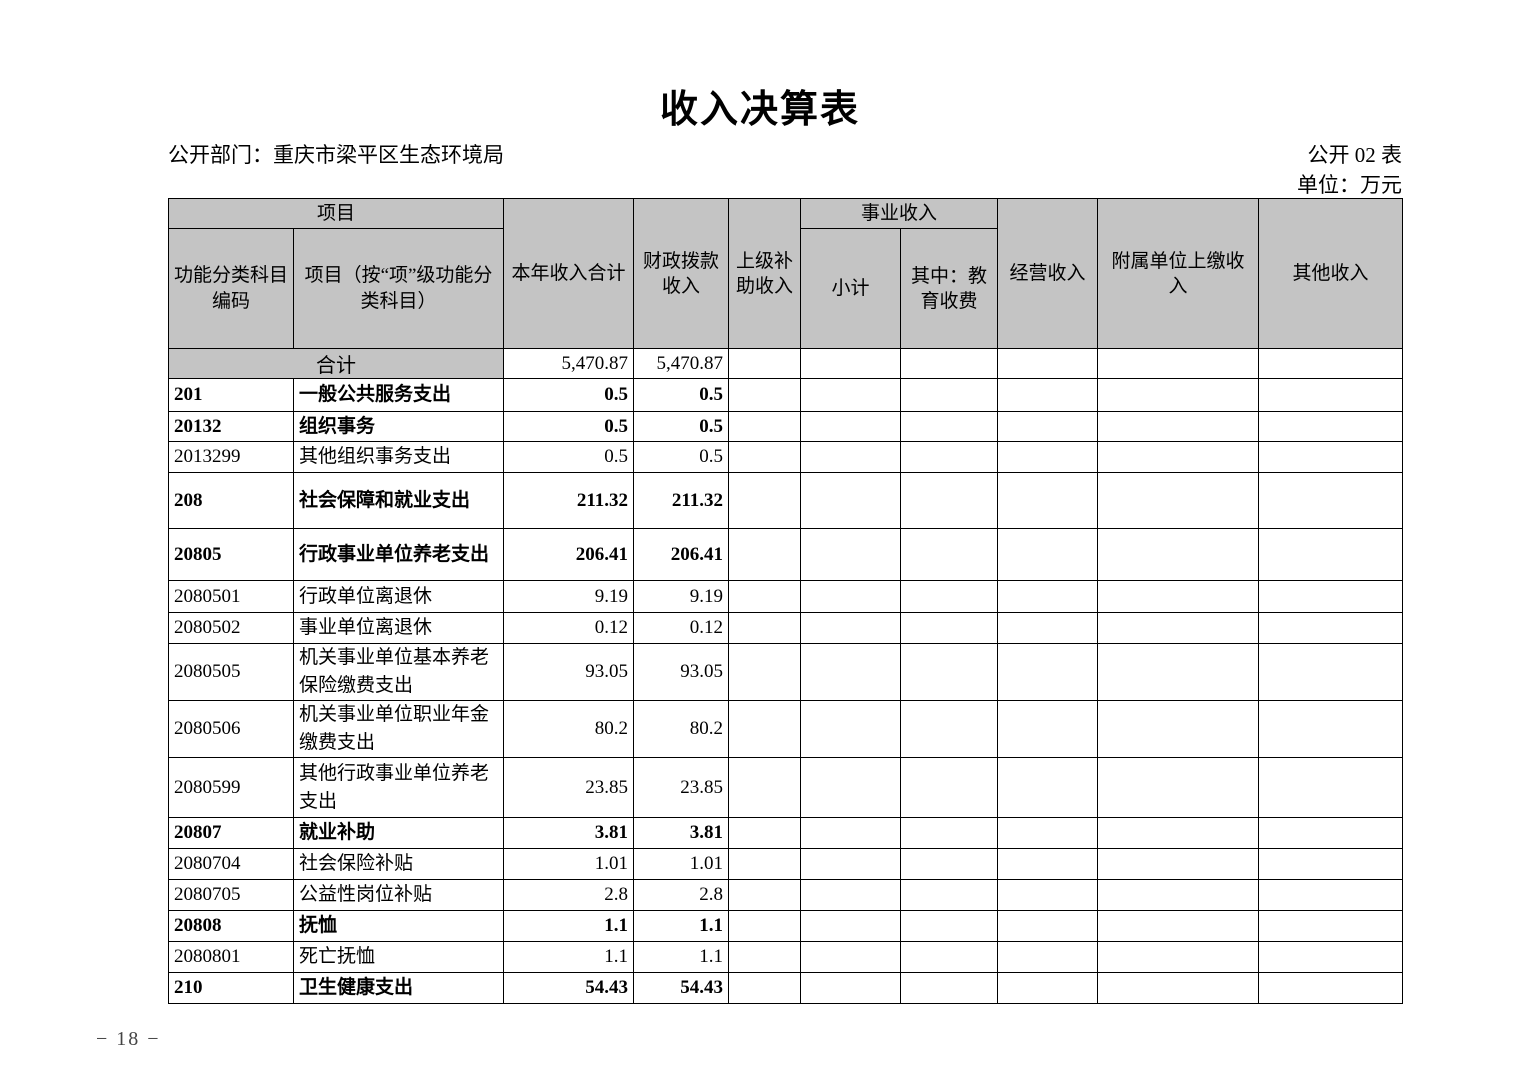  Describe the element at coordinates (681, 273) in the screenshot. I see `header-col-fiscal-appropriation: 财政拨款收入` at that location.